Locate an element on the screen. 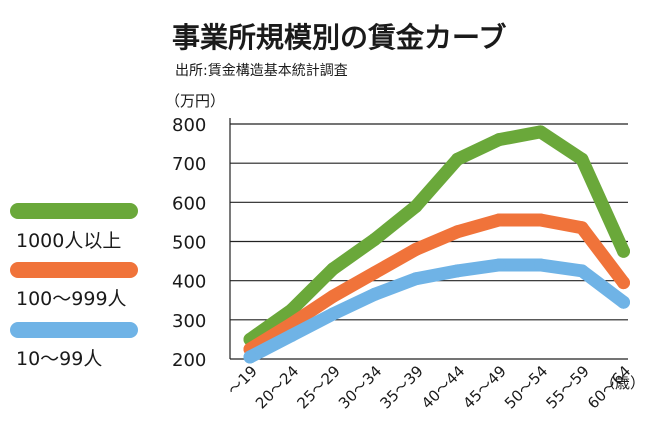  x-tick-label: 25～29 is located at coordinates (318, 387).